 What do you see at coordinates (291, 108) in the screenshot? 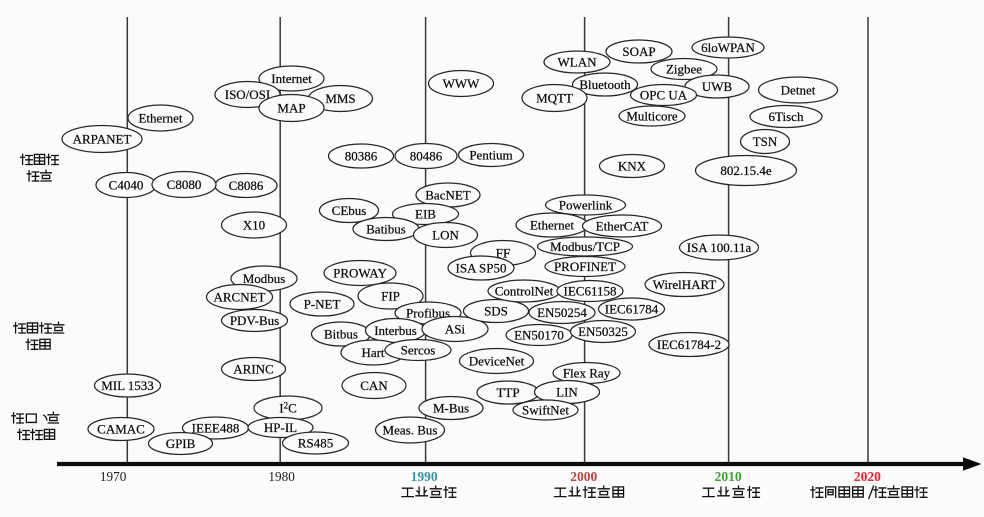
I see `svg-text: MAP` at bounding box center [291, 108].